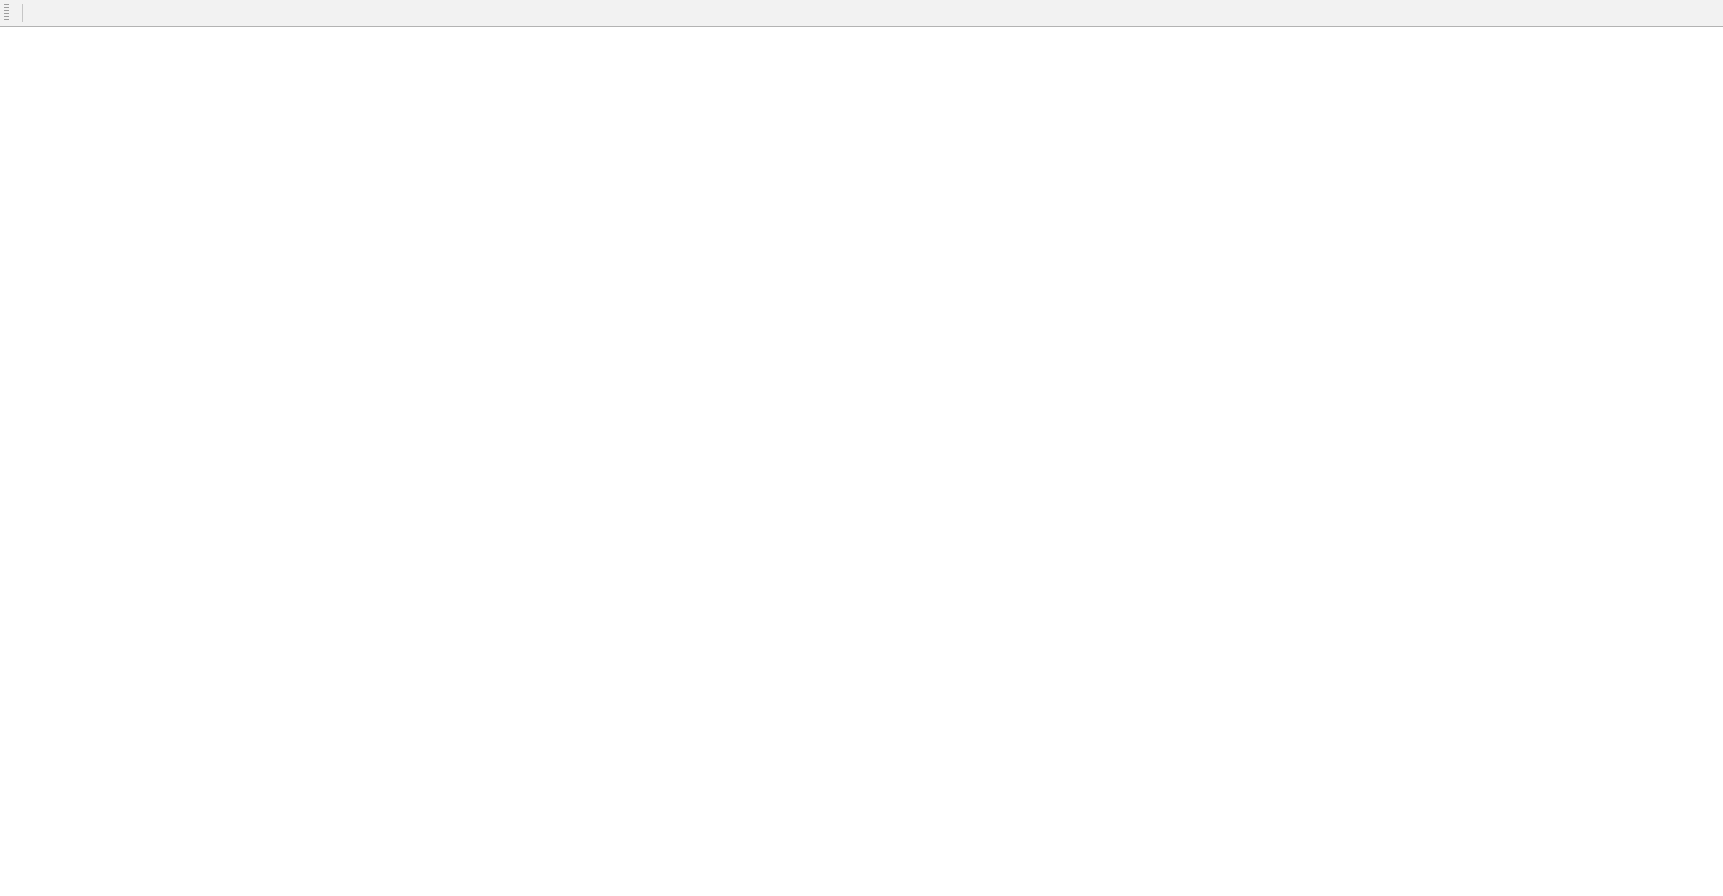  I want to click on toolbar, so click(861, 13).